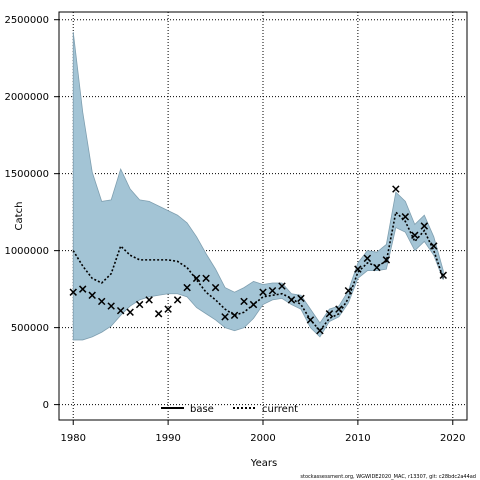  I want to click on y-tick-label: 500000, so click(30, 328).